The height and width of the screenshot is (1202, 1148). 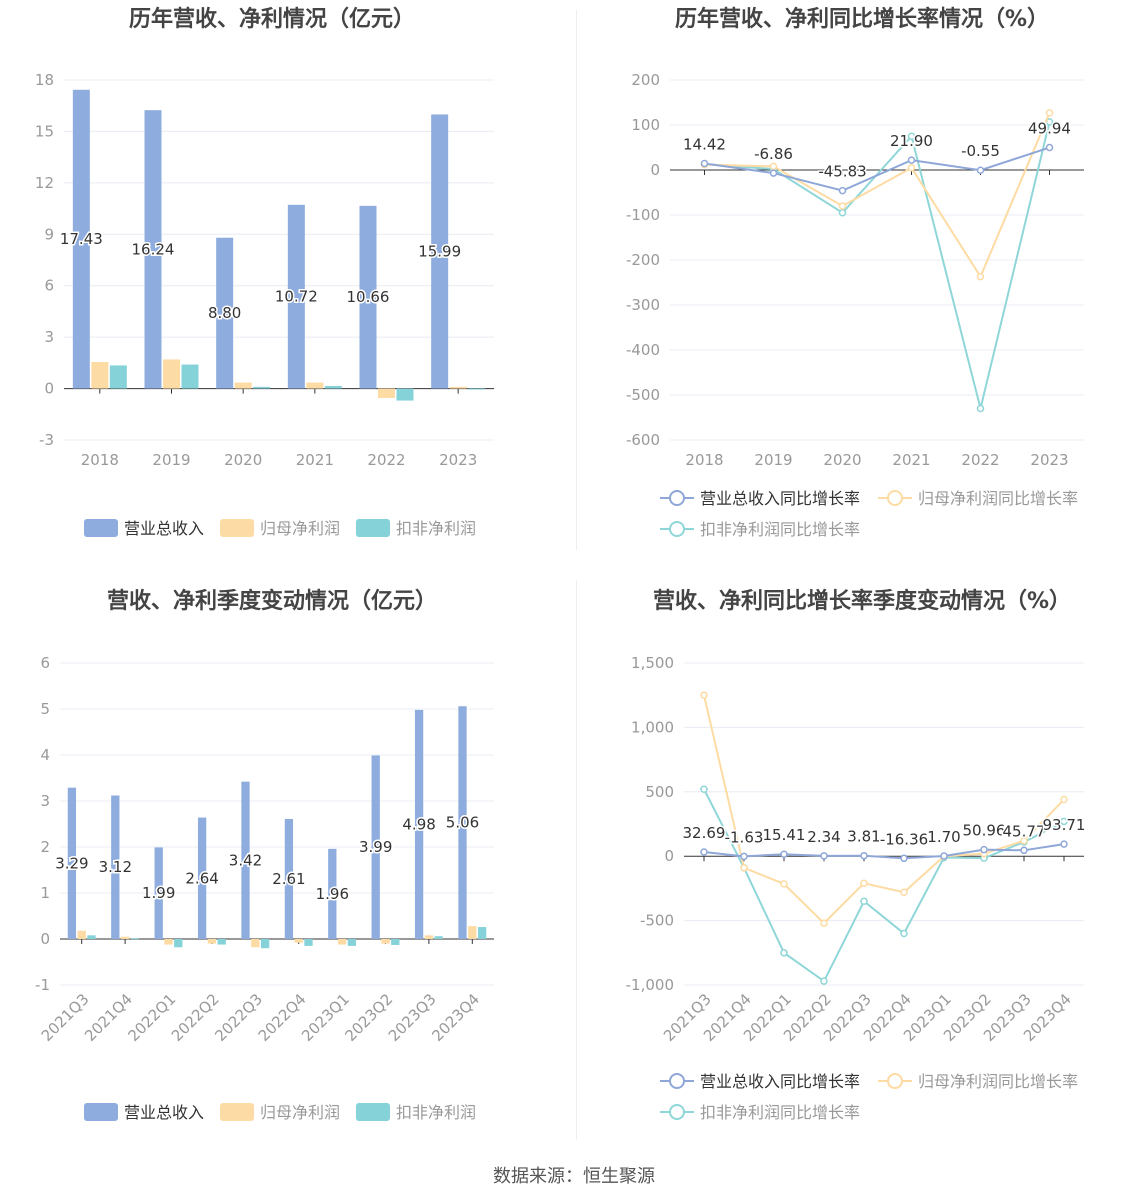 What do you see at coordinates (744, 837) in the screenshot?
I see `line-data-label: -1.63` at bounding box center [744, 837].